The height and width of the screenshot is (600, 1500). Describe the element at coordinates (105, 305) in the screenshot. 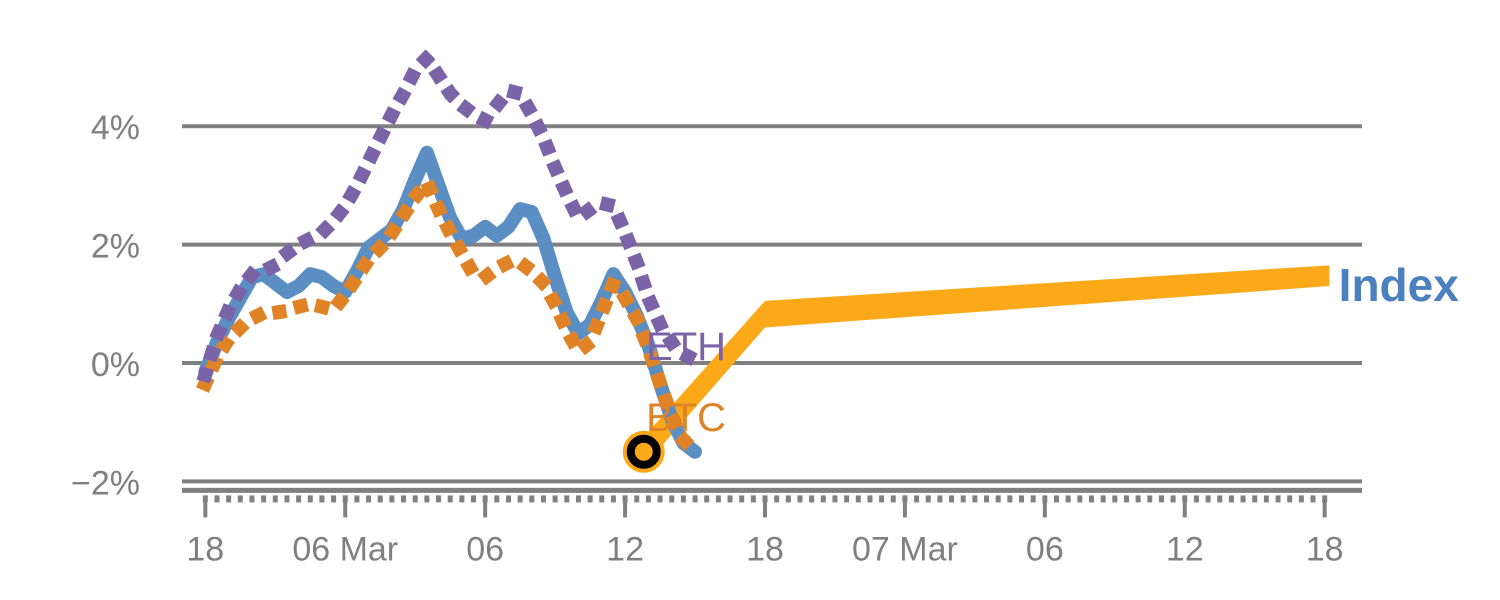

I see `y-tick-labels-group: −2% 0% 2% 4%` at that location.